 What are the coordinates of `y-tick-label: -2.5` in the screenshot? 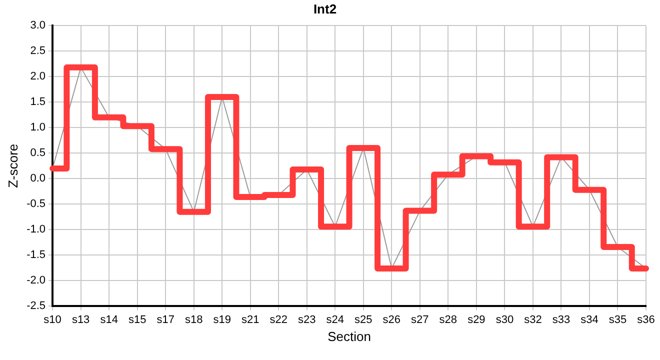 It's located at (36, 306).